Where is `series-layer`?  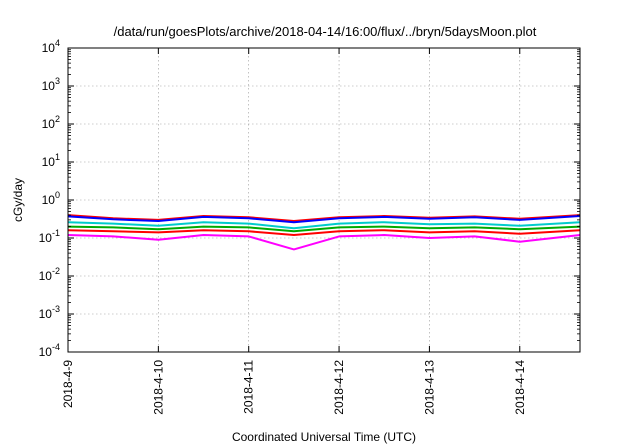 series-layer is located at coordinates (324, 232).